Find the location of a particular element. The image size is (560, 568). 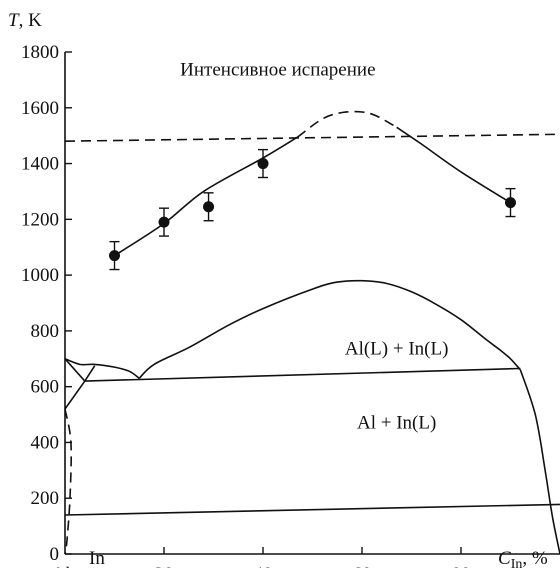

fit-curve is located at coordinates (206, 196).